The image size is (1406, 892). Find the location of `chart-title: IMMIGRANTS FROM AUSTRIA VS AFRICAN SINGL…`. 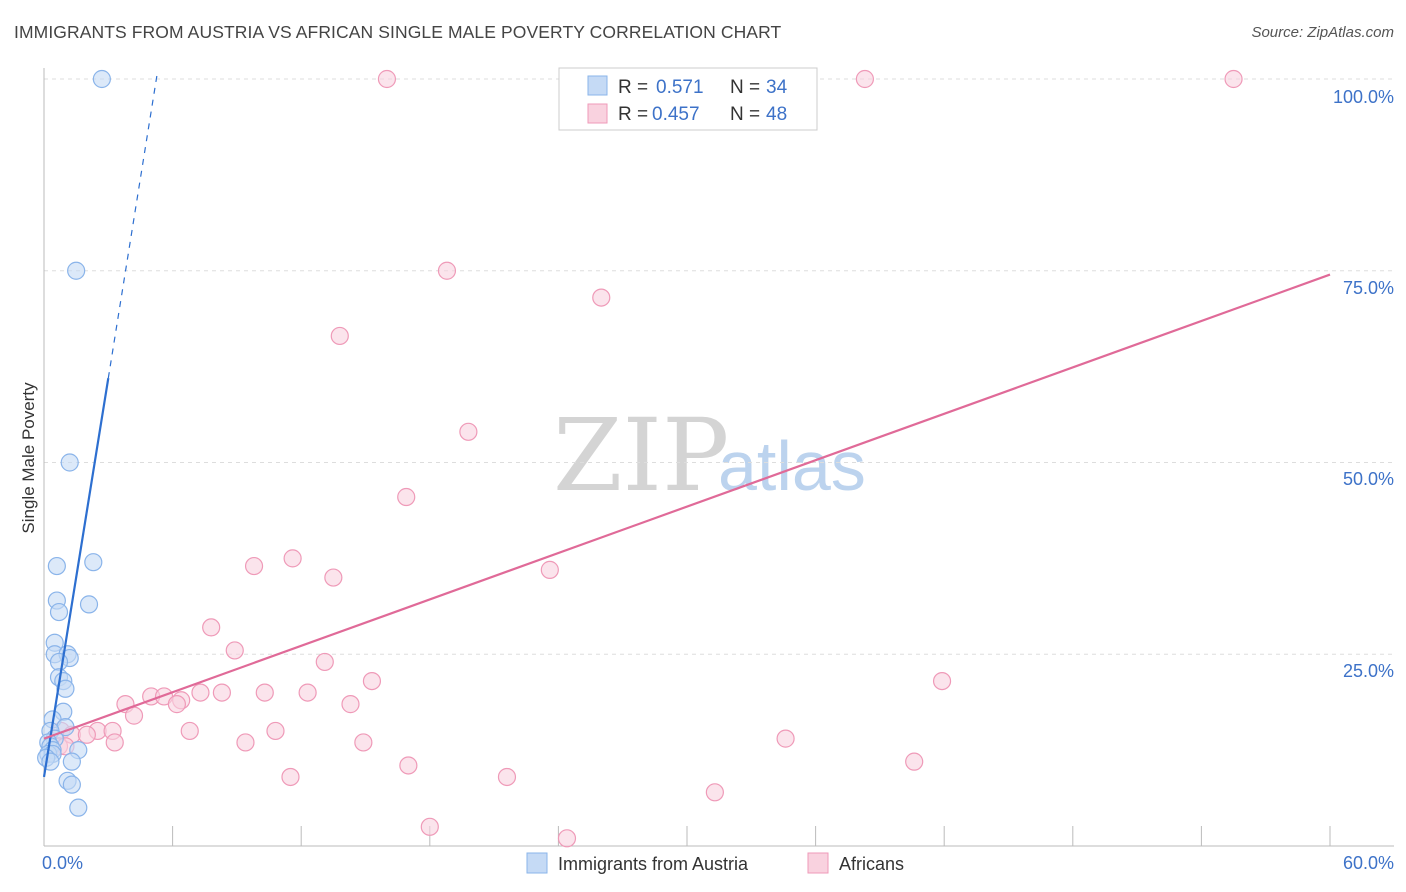

chart-title: IMMIGRANTS FROM AUSTRIA VS AFRICAN SINGL… is located at coordinates (398, 32).